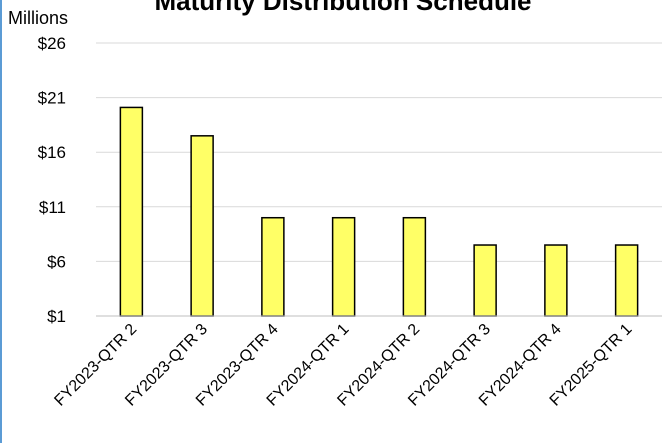 This screenshot has width=670, height=443. I want to click on frame-border, so click(1, 221).